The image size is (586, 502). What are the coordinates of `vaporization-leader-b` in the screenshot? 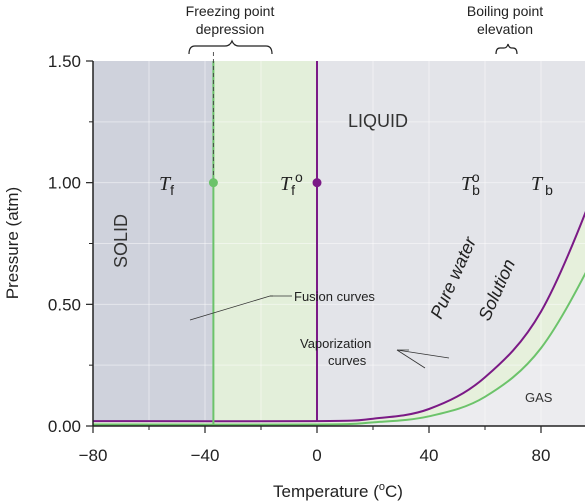 It's located at (411, 359).